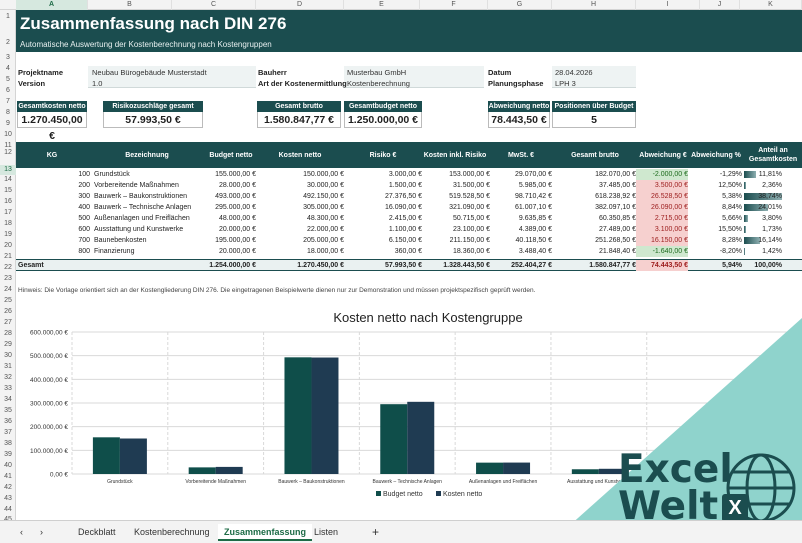 This screenshot has height=543, width=802. What do you see at coordinates (8, 432) in the screenshot?
I see `row-header-37: 37` at bounding box center [8, 432].